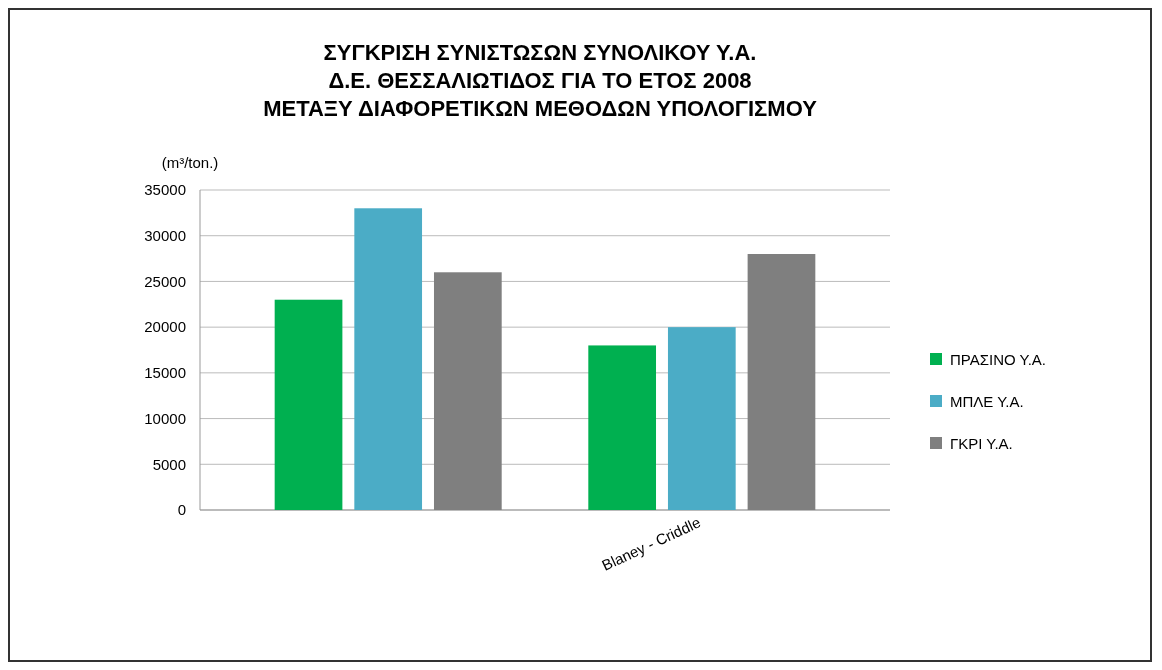 This screenshot has height=670, width=1162. What do you see at coordinates (981, 444) in the screenshot?
I see `legend-label: ΓΚΡΙ Υ.Α.` at bounding box center [981, 444].